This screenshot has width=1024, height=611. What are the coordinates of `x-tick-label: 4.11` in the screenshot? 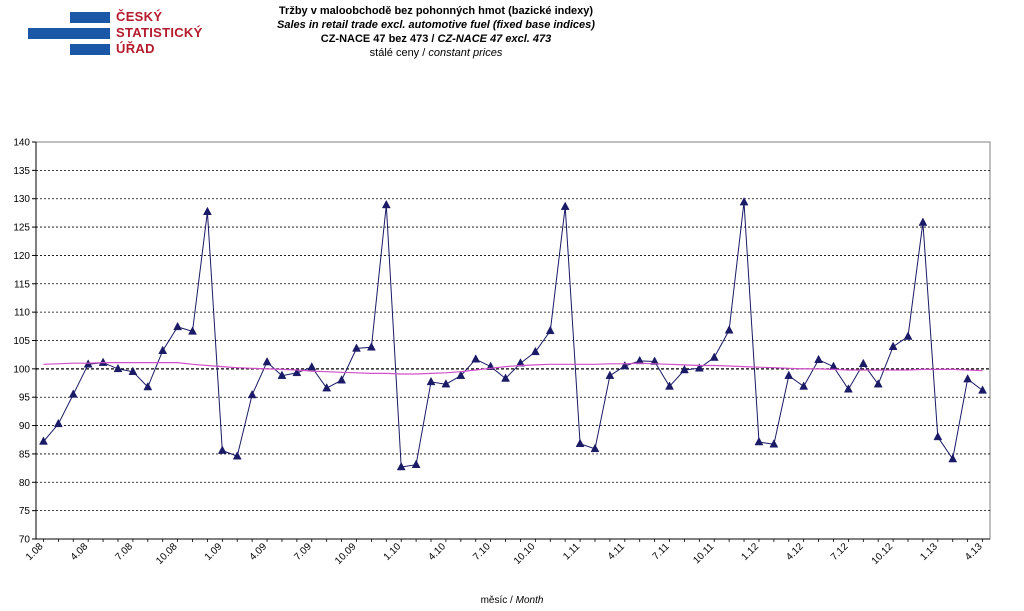 It's located at (616, 551).